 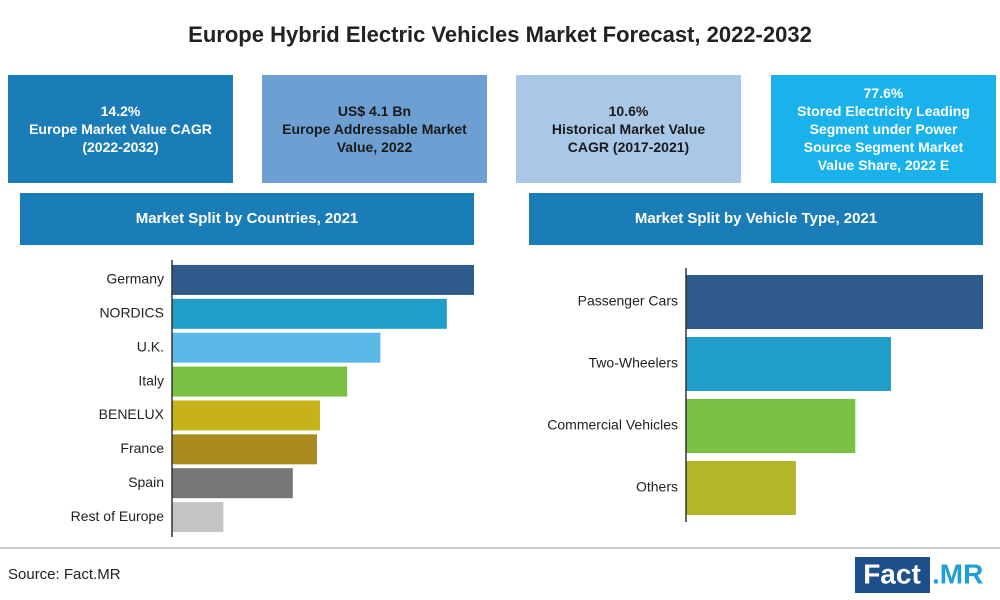 What do you see at coordinates (118, 516) in the screenshot?
I see `category-label: Rest of Europe` at bounding box center [118, 516].